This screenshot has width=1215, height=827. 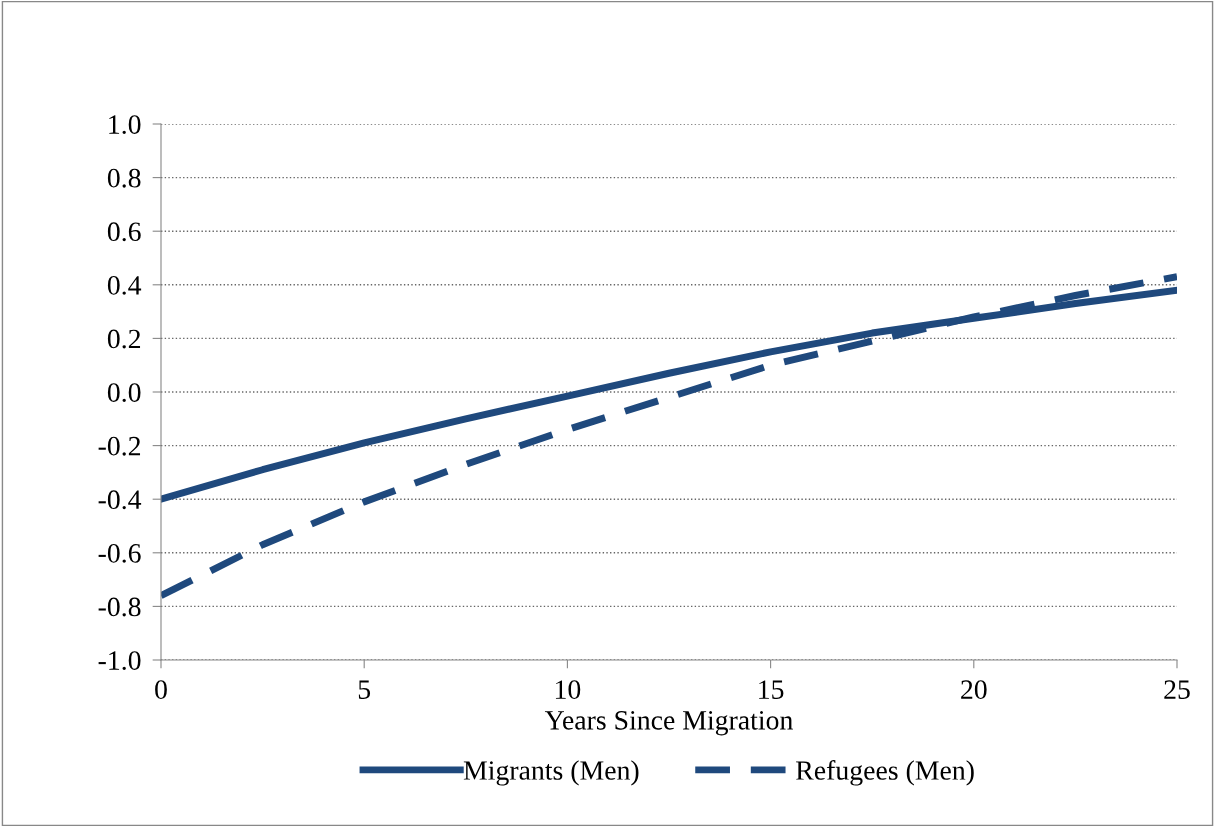 What do you see at coordinates (124, 339) in the screenshot?
I see `y-tick-label: 0.2` at bounding box center [124, 339].